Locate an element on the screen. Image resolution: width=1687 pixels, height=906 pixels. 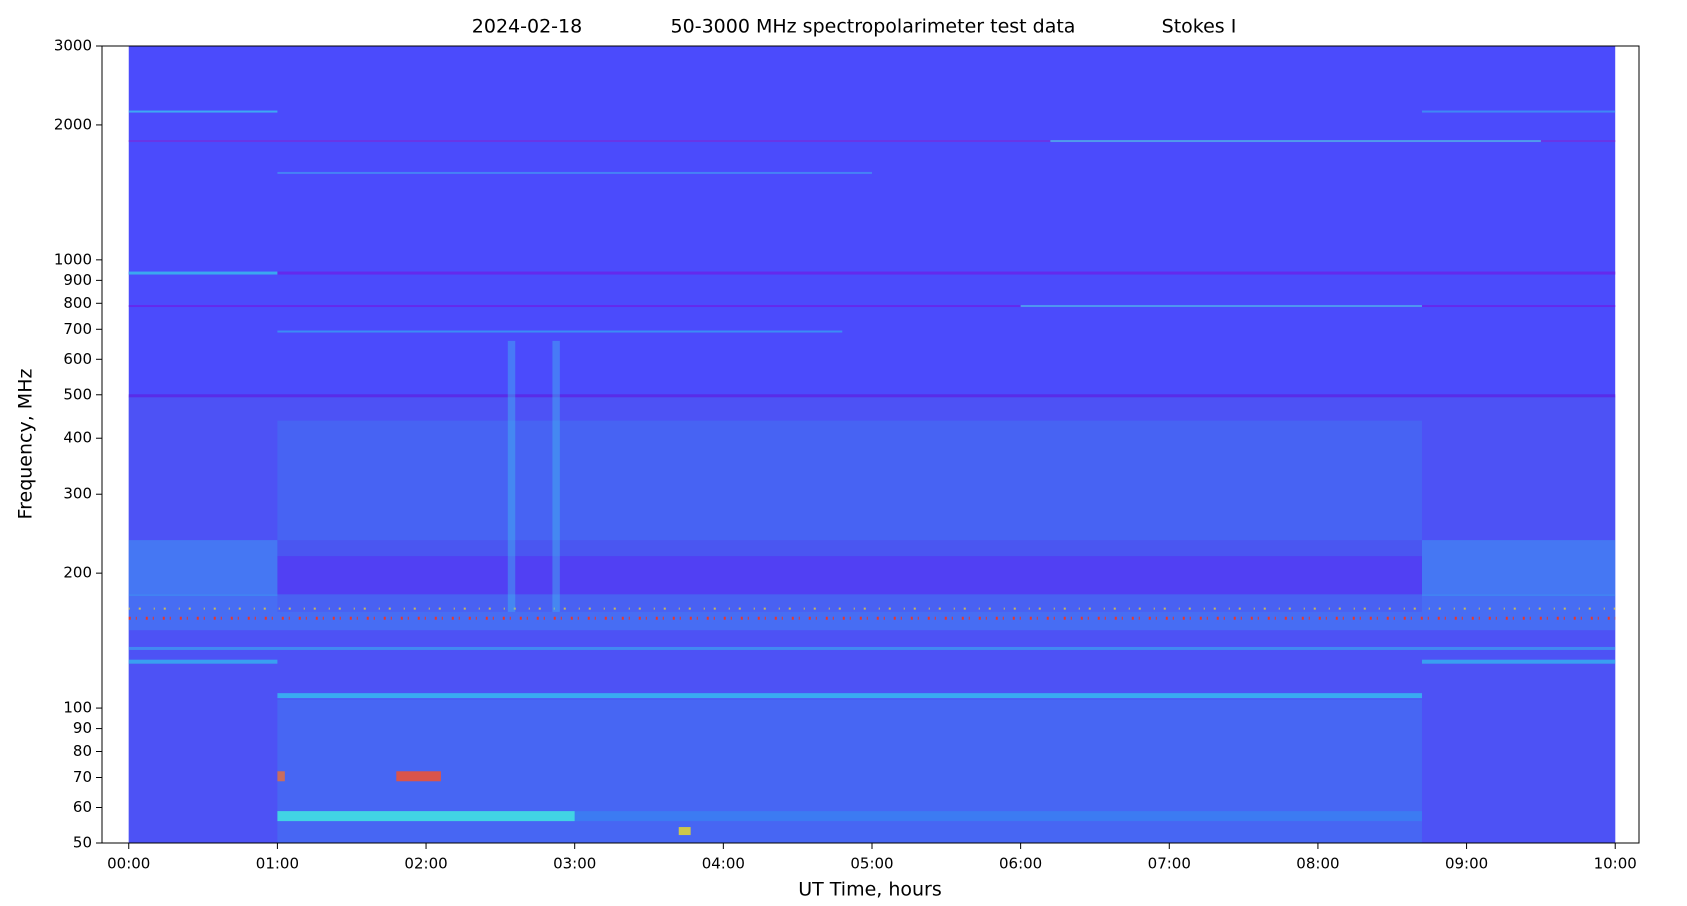
y-tick-label: 100 is located at coordinates (77, 708).